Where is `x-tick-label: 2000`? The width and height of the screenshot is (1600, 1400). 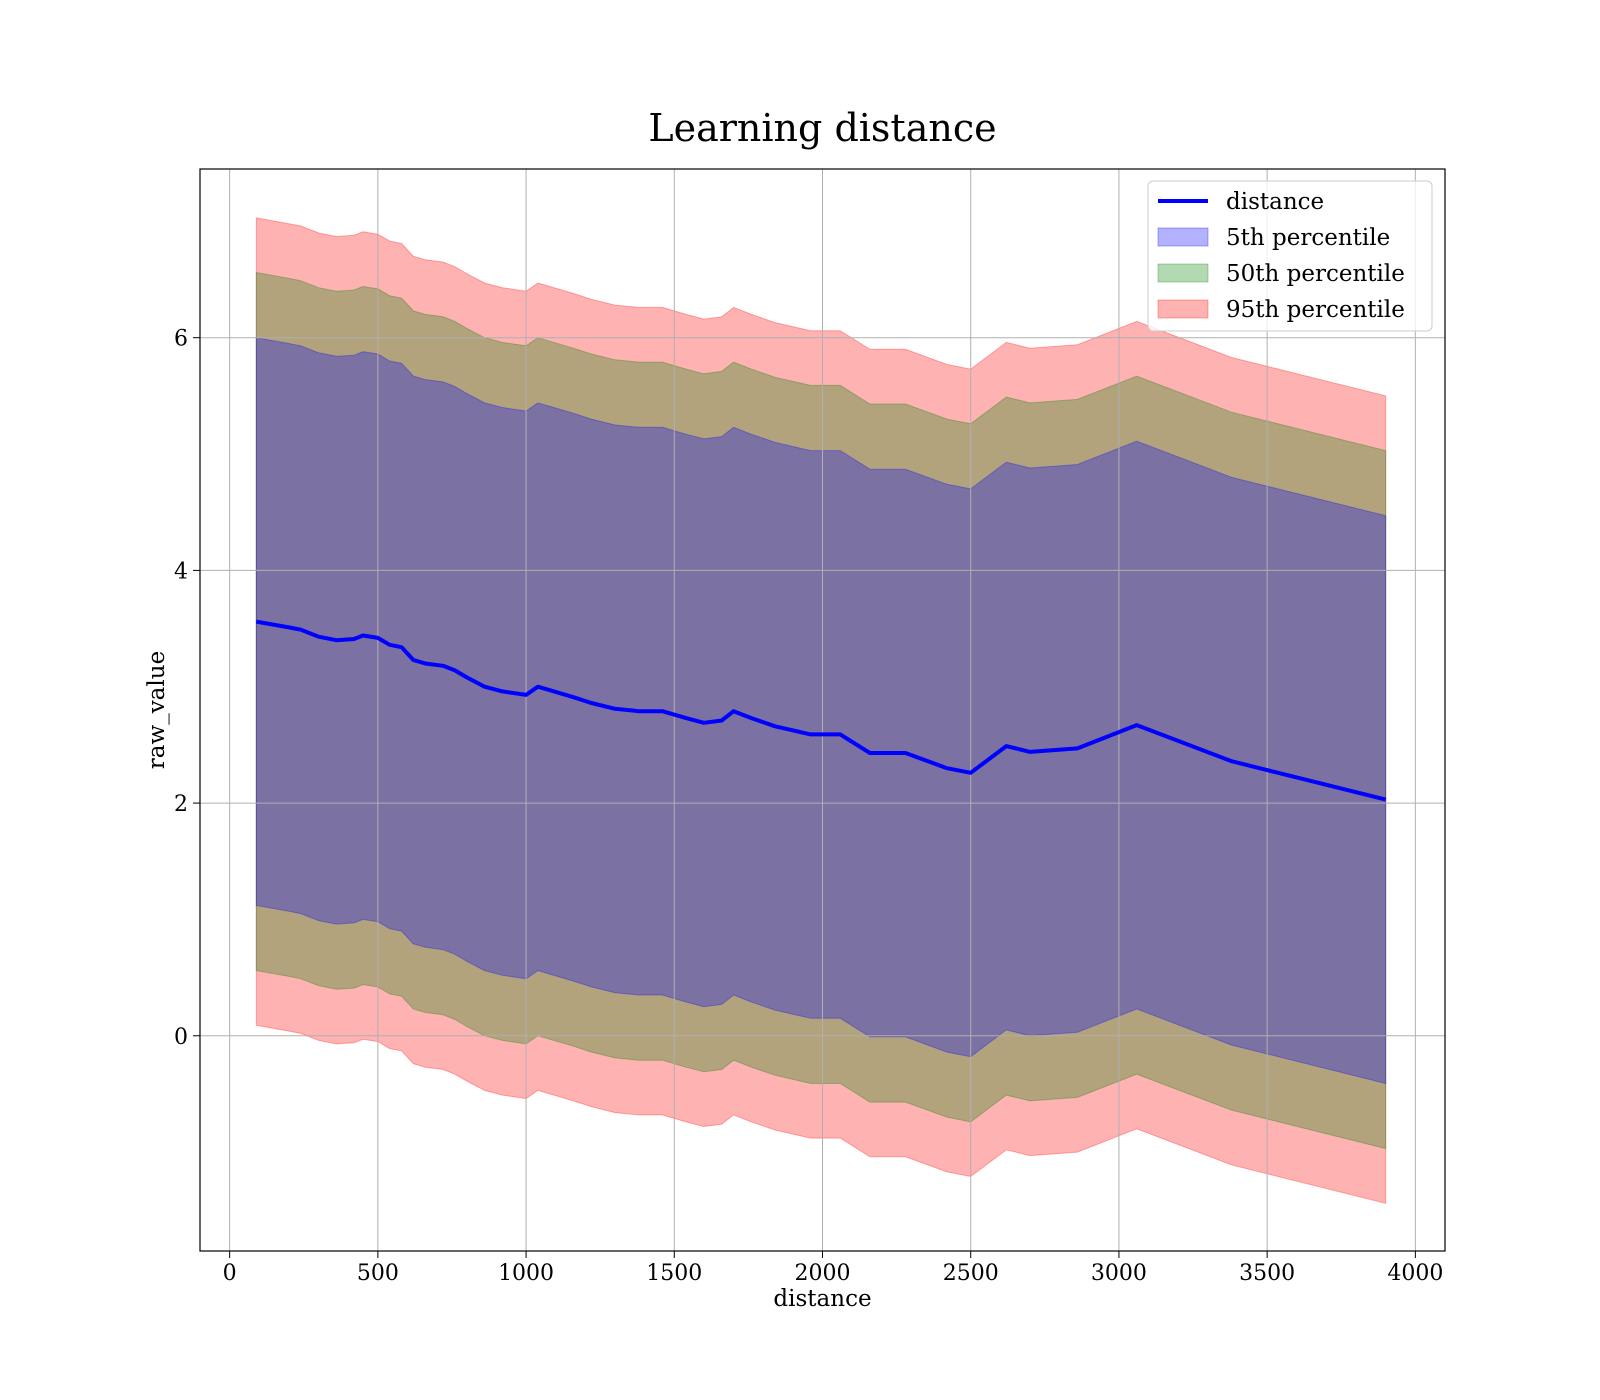 x-tick-label: 2000 is located at coordinates (823, 1273).